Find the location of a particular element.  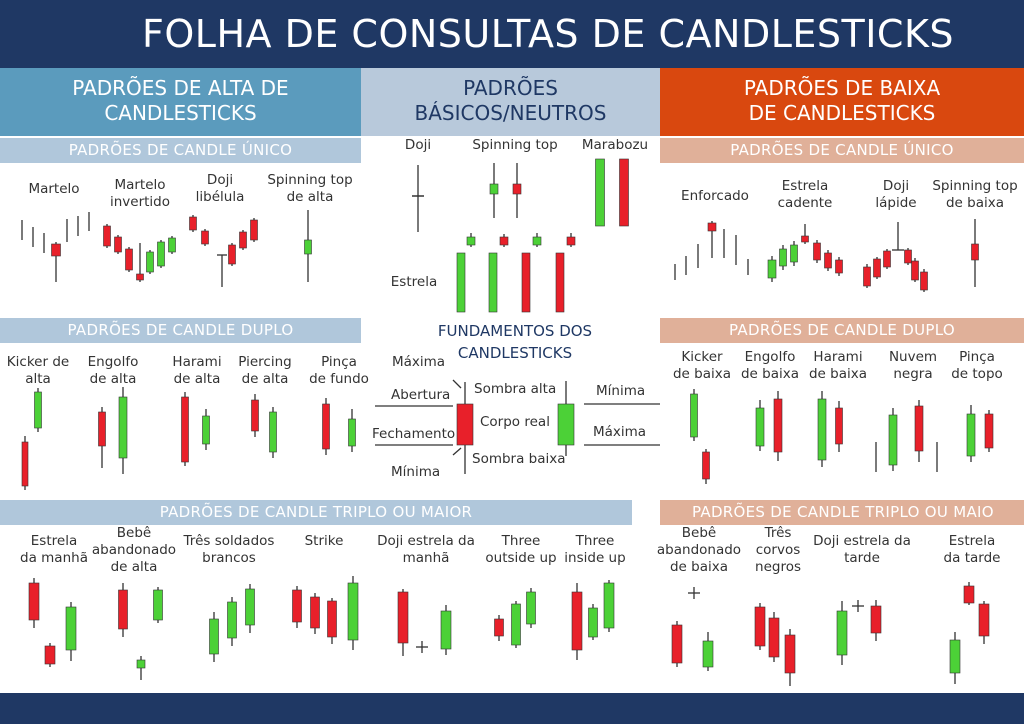

soldados-2-body is located at coordinates (232, 620).